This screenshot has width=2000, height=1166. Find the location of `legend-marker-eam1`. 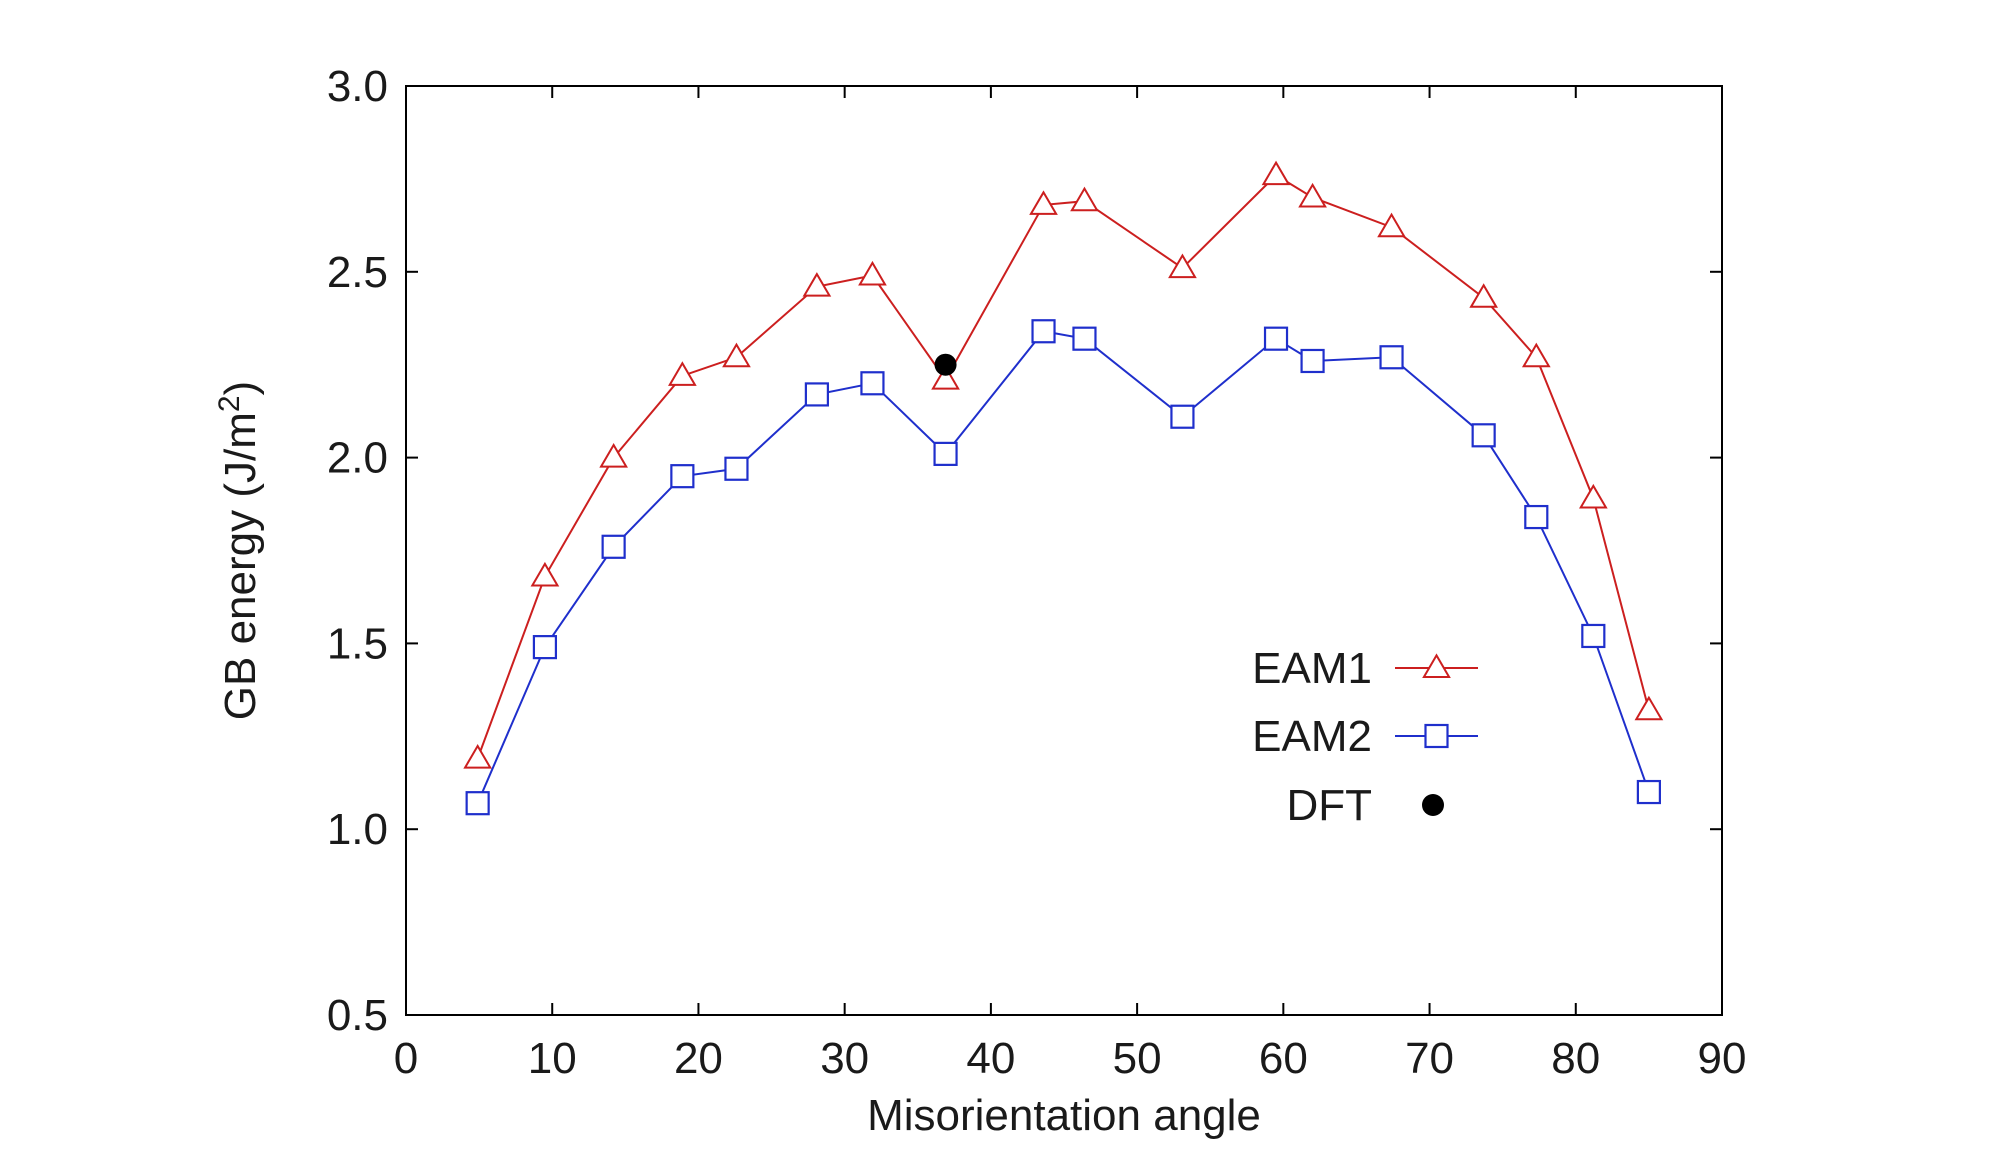

legend-marker-eam1 is located at coordinates (1436, 665).